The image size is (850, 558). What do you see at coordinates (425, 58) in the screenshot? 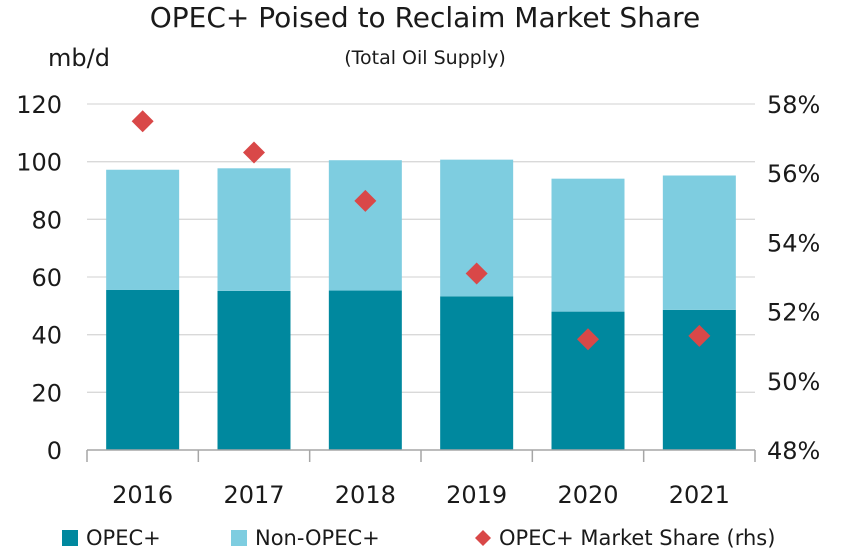
I see `chart-subtitle: (Total Oil Supply)` at bounding box center [425, 58].